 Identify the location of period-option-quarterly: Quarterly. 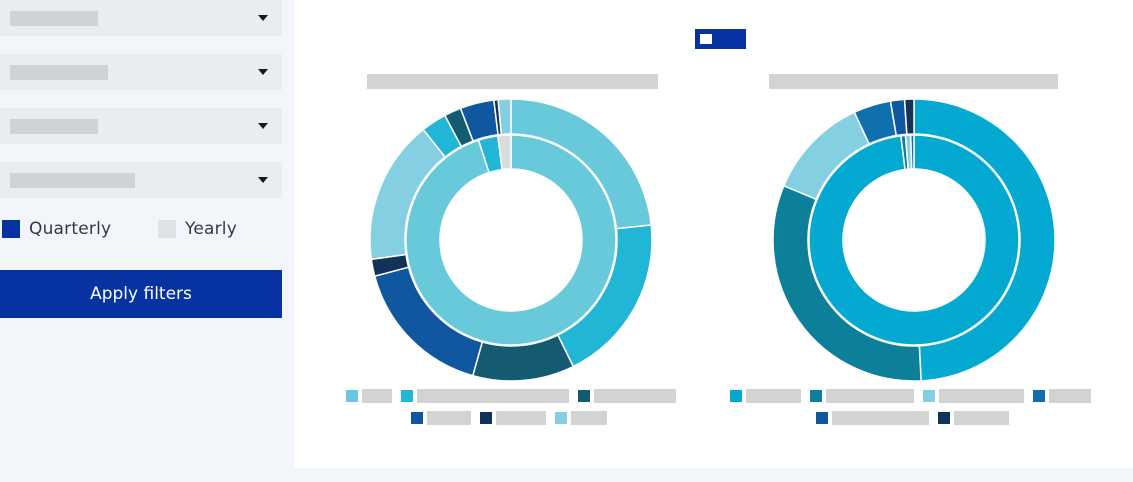
(56, 229).